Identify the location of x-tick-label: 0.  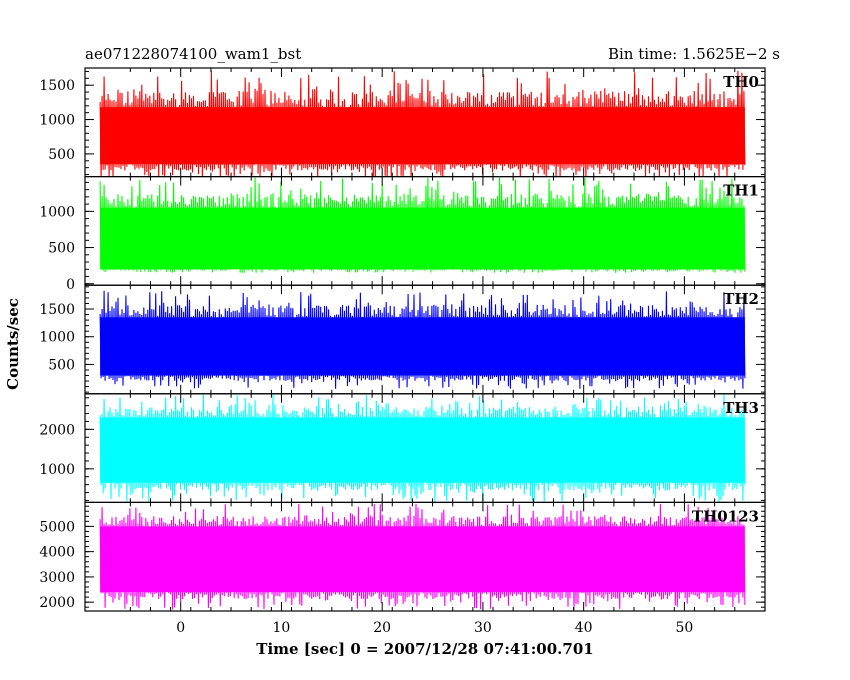
(180, 628).